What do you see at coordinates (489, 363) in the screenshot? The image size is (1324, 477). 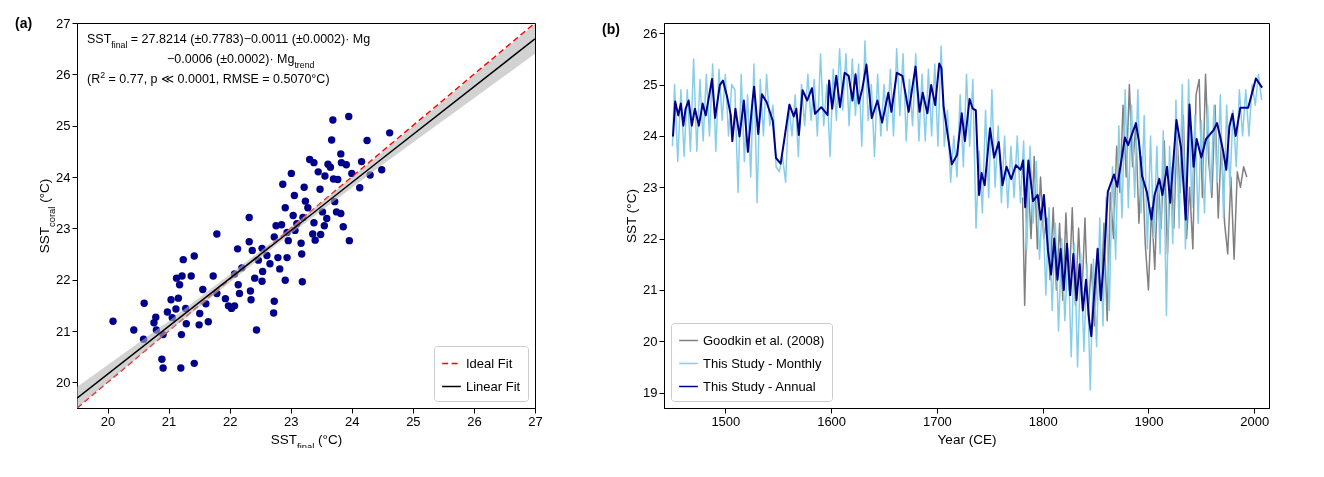 I see `legend-label: Ideal Fit` at bounding box center [489, 363].